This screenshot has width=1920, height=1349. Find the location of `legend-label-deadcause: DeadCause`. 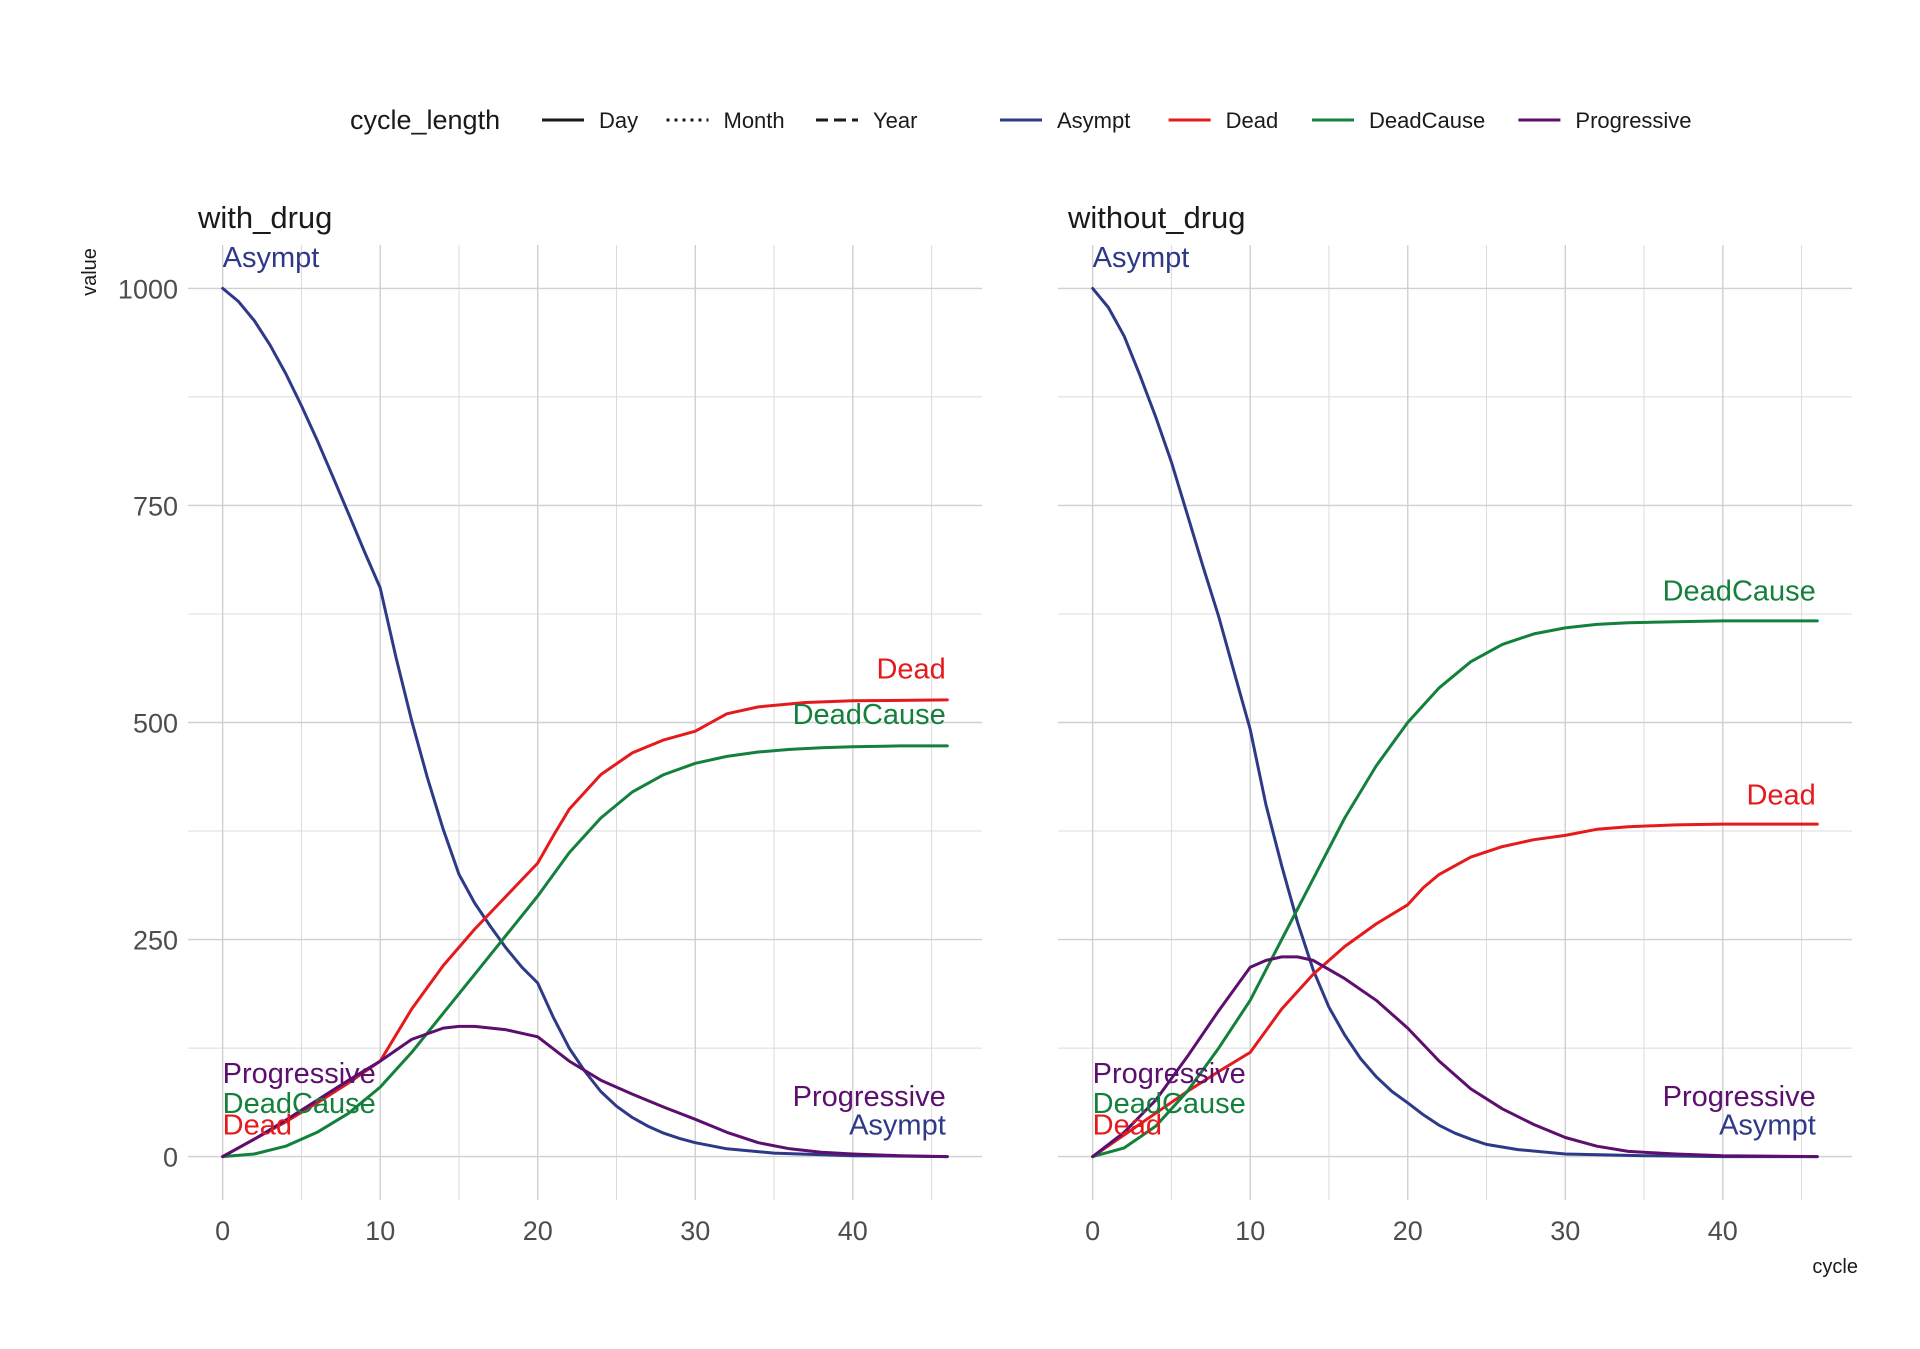

legend-label-deadcause: DeadCause is located at coordinates (1427, 120).